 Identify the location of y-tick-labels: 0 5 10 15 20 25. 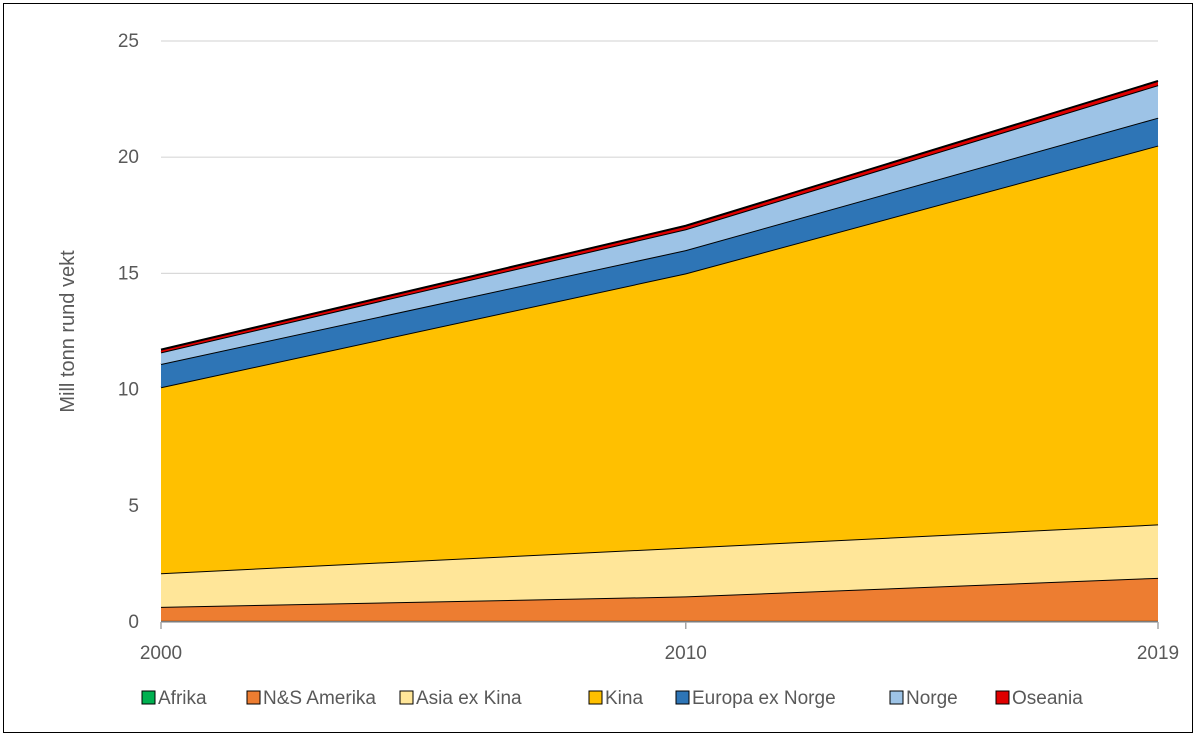
(128, 332).